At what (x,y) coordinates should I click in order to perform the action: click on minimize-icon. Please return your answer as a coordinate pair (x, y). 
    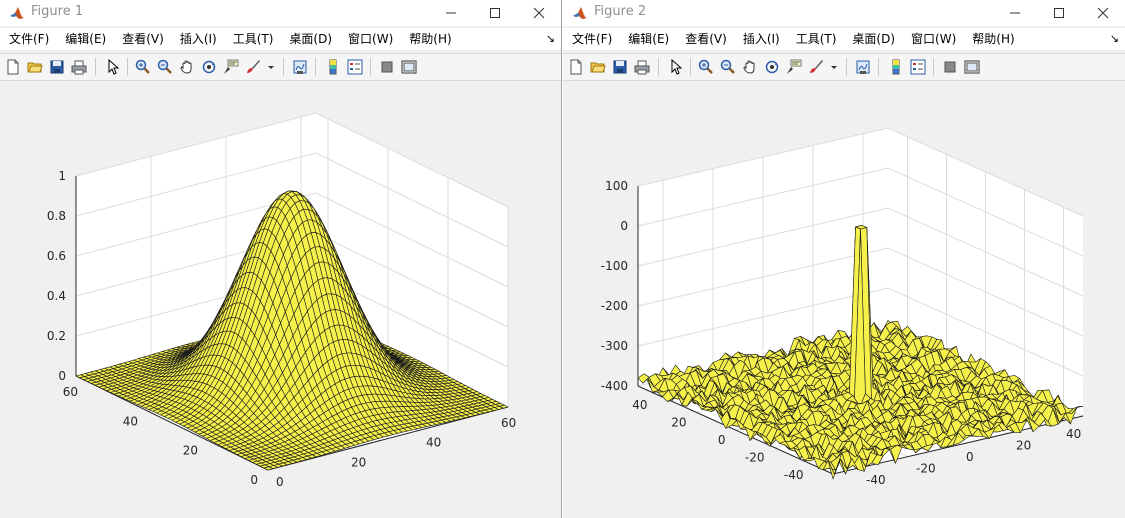
    Looking at the image, I should click on (1015, 13).